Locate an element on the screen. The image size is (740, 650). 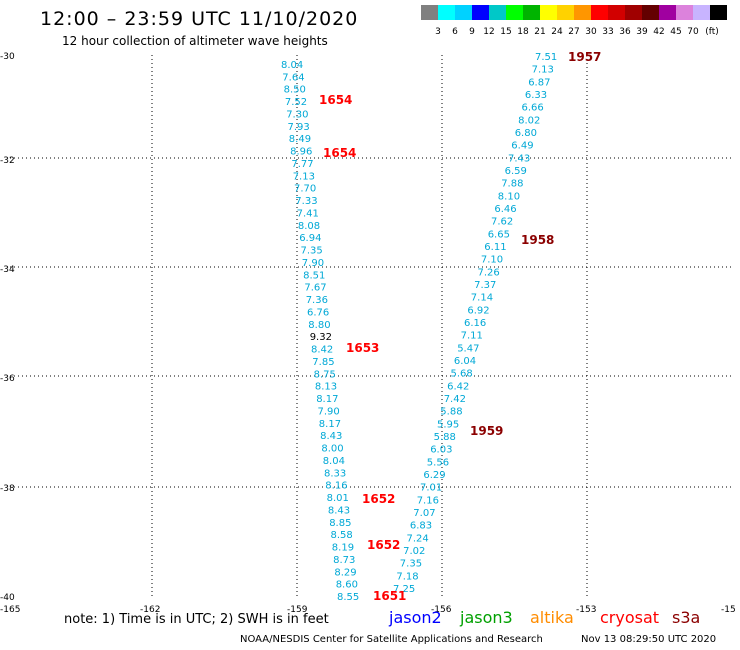
wave-height-value: 6.76 is located at coordinates (318, 312).